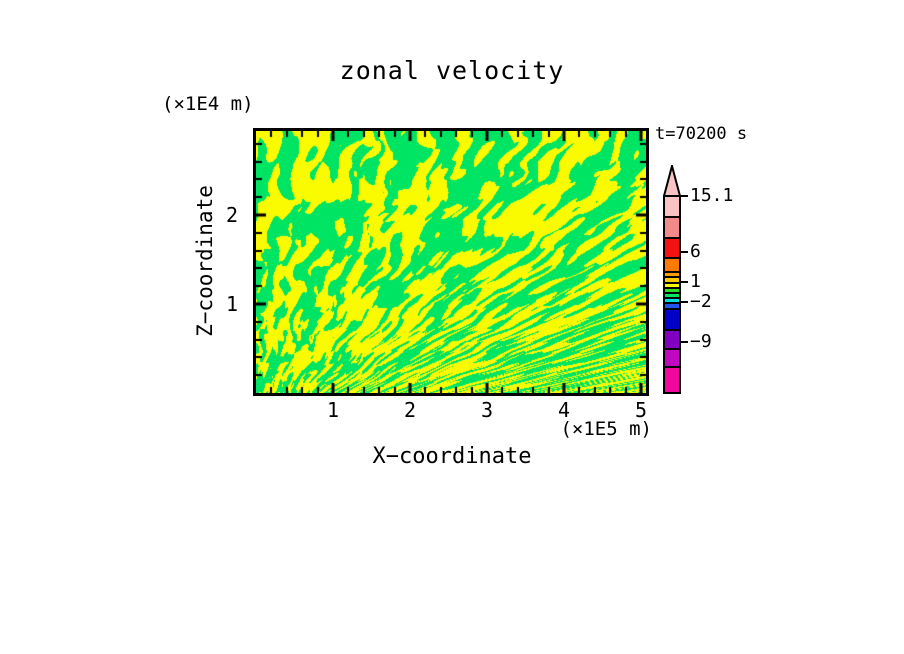  I want to click on colorbar-label: −2, so click(701, 302).